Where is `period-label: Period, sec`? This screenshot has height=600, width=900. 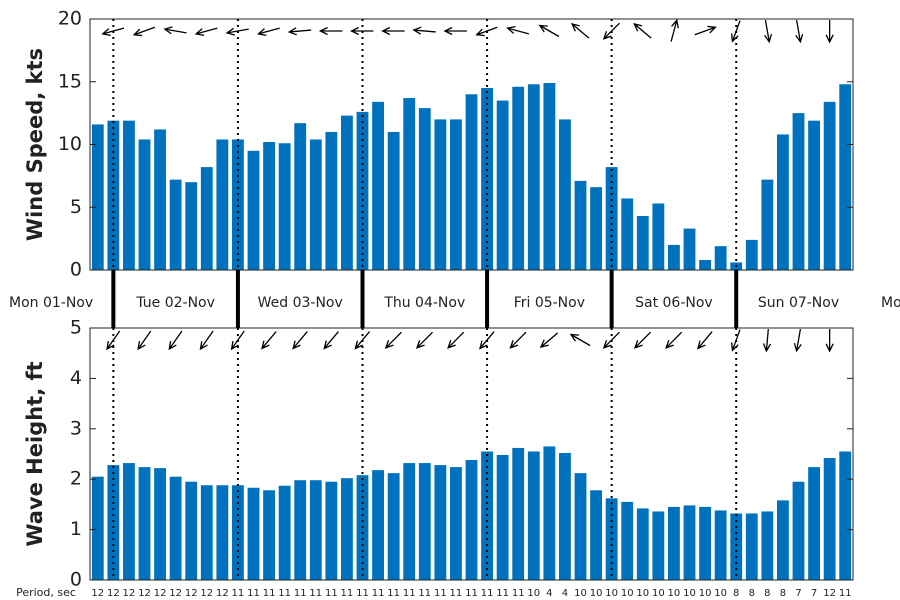 period-label: Period, sec is located at coordinates (46, 592).